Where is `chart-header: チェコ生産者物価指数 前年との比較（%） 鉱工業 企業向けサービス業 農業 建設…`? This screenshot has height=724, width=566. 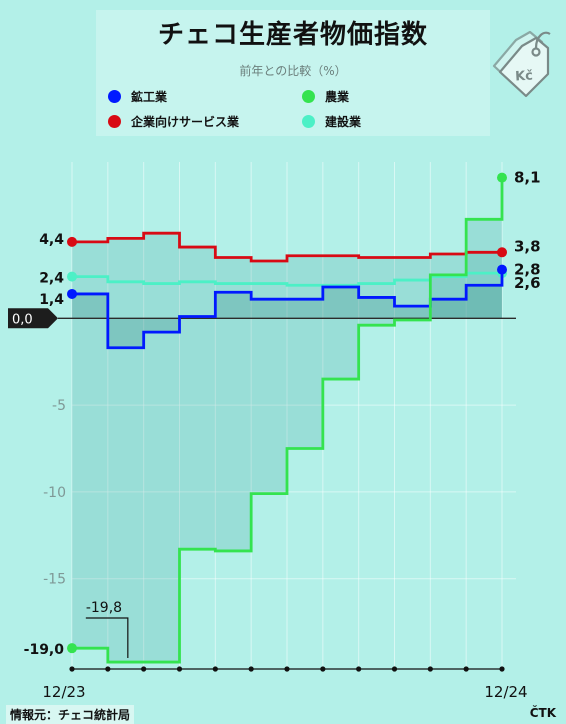
chart-header: チェコ生産者物価指数 前年との比較（%） 鉱工業 企業向けサービス業 農業 建設… is located at coordinates (293, 73).